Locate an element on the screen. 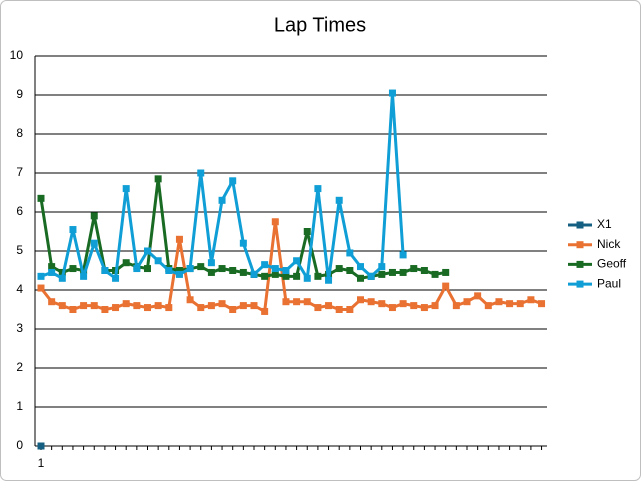 The height and width of the screenshot is (481, 641). y-tick-label: 0 is located at coordinates (19, 445).